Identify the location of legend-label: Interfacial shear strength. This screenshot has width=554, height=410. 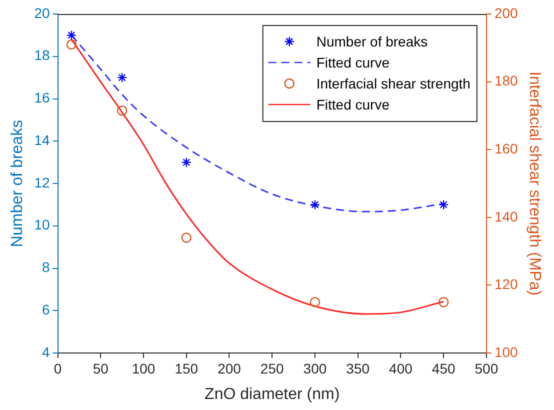
(393, 83).